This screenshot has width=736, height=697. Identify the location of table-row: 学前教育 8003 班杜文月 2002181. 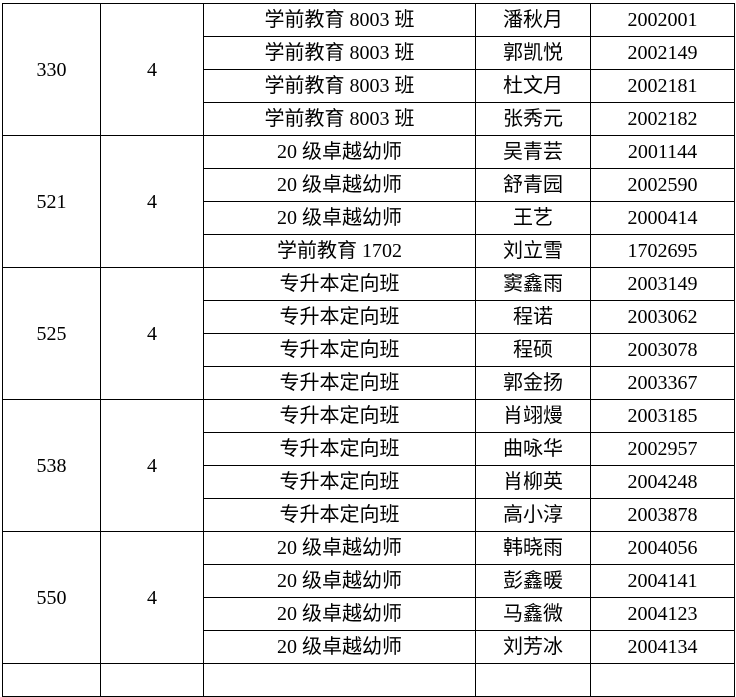
(369, 86).